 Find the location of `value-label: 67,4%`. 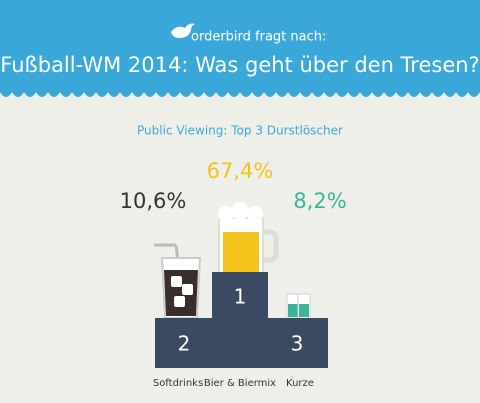

value-label: 67,4% is located at coordinates (240, 171).